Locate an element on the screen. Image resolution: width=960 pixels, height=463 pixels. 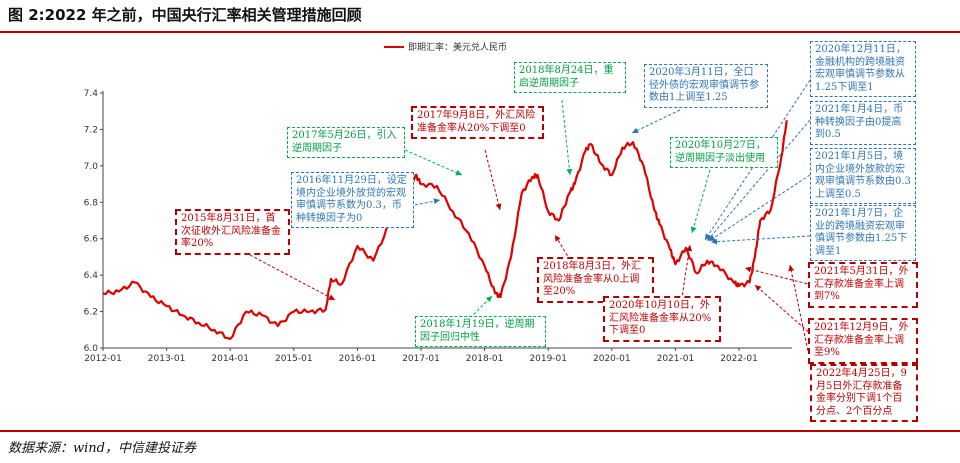
x-tick-label: 2012-01 is located at coordinates (103, 359).